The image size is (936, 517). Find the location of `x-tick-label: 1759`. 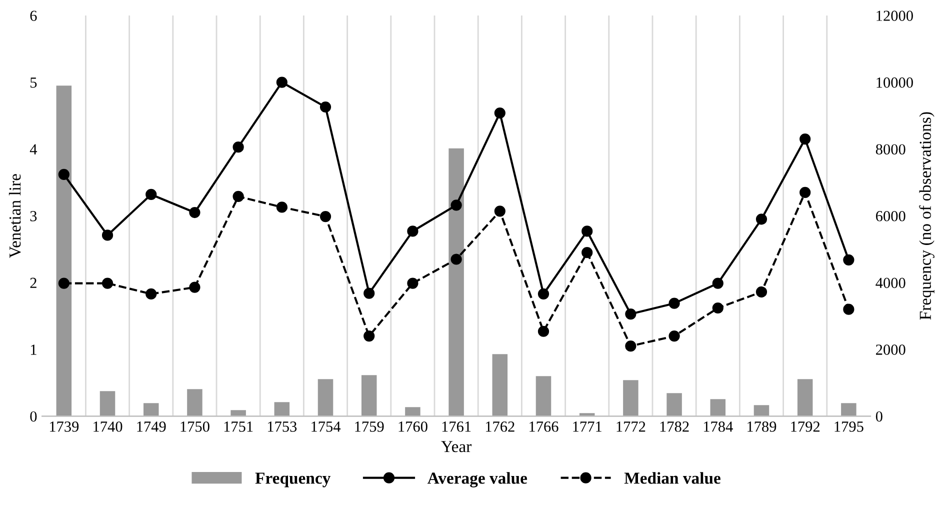

x-tick-label: 1759 is located at coordinates (369, 427).